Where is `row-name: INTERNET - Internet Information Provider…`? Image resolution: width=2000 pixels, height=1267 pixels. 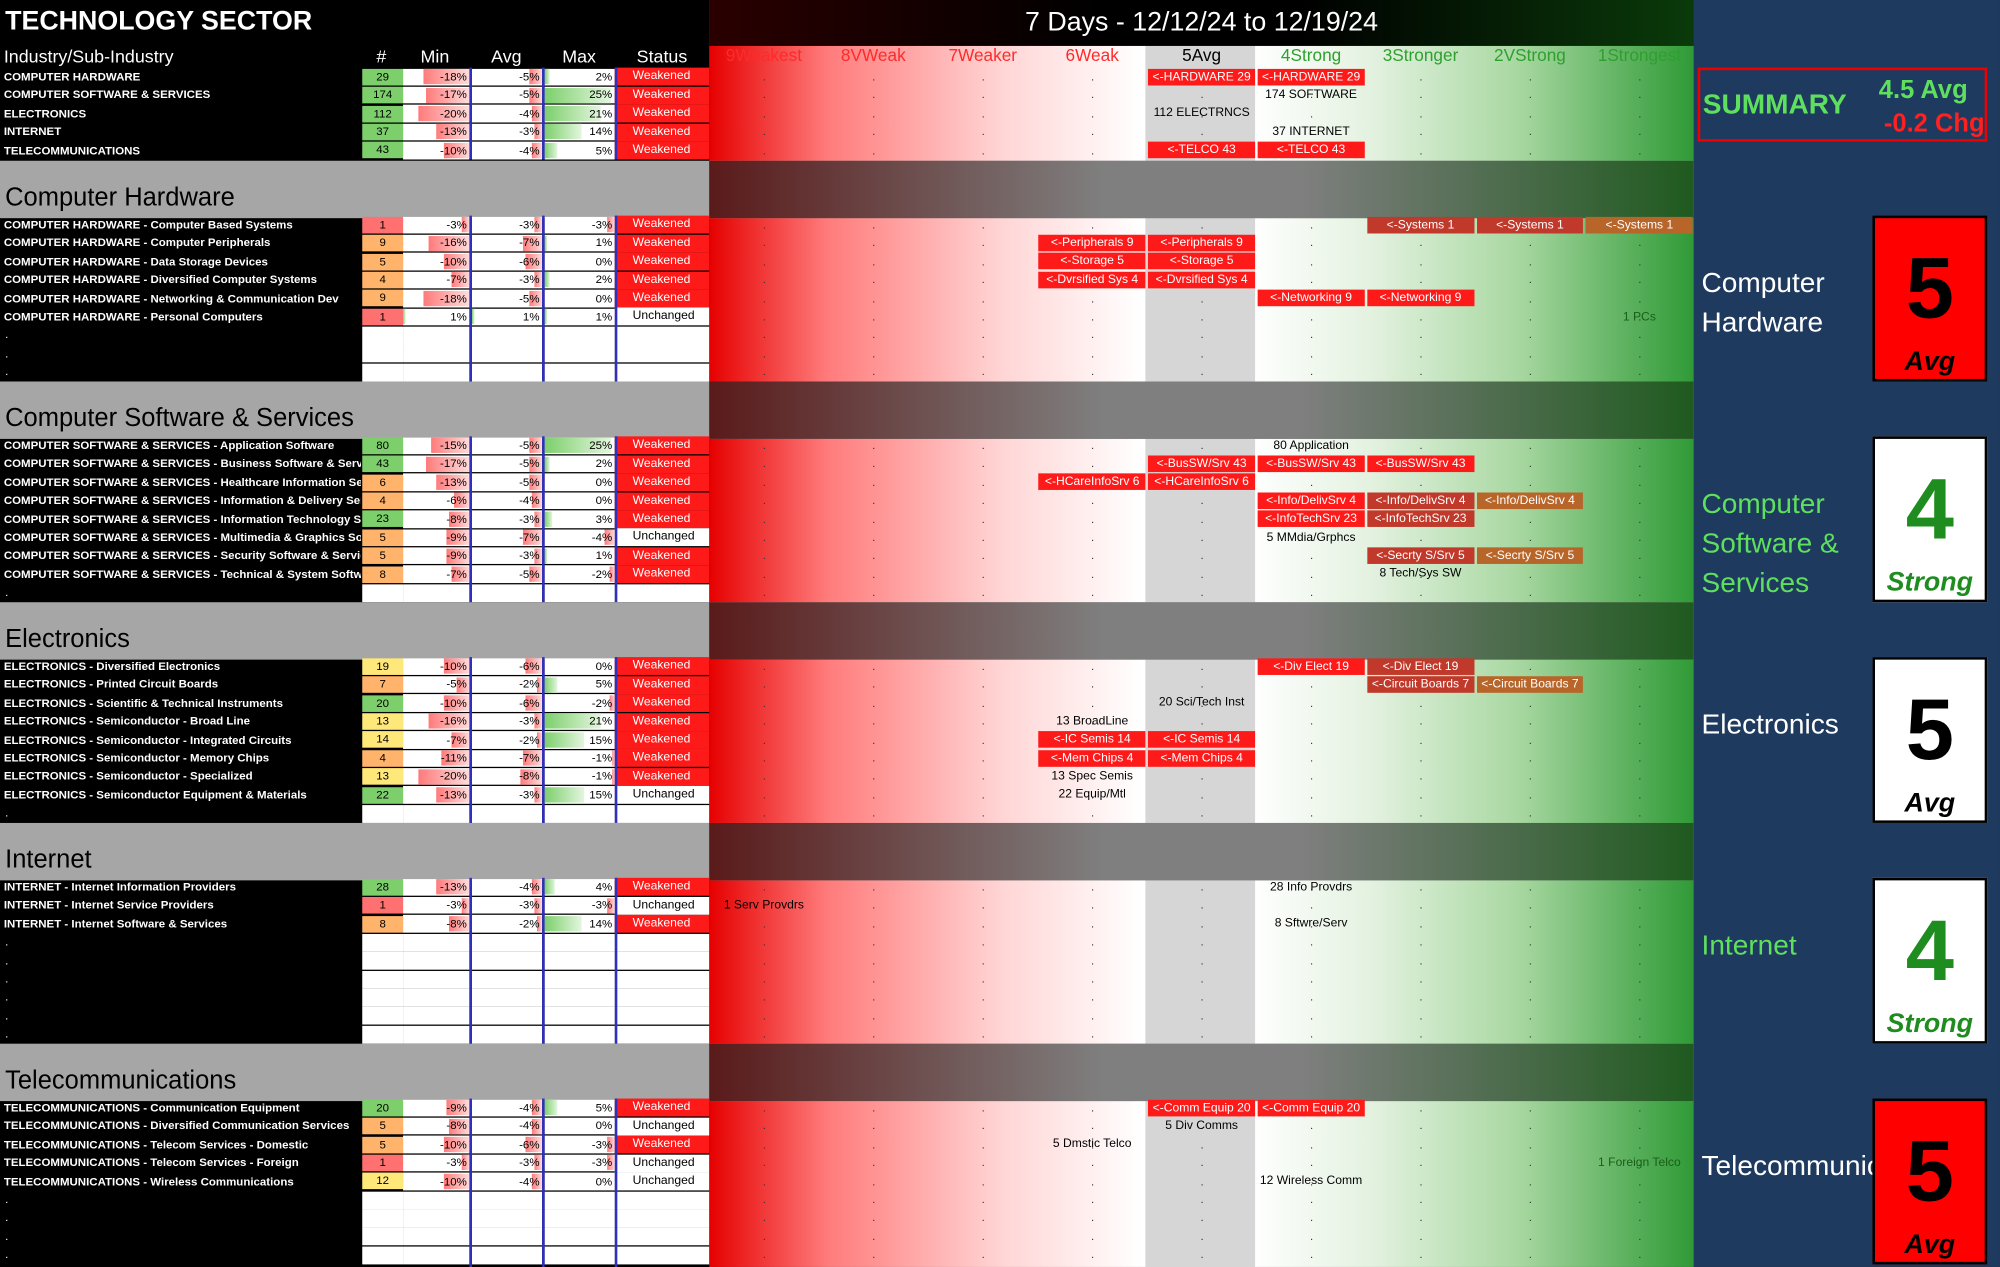
row-name: INTERNET - Internet Information Provider… is located at coordinates (120, 887).